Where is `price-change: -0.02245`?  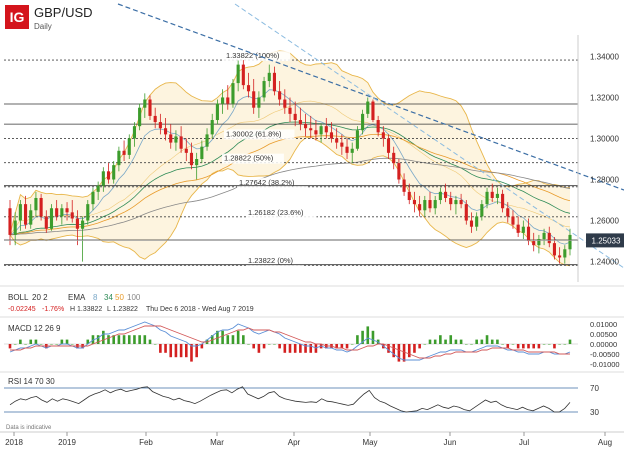
price-change: -0.02245 is located at coordinates (22, 309).